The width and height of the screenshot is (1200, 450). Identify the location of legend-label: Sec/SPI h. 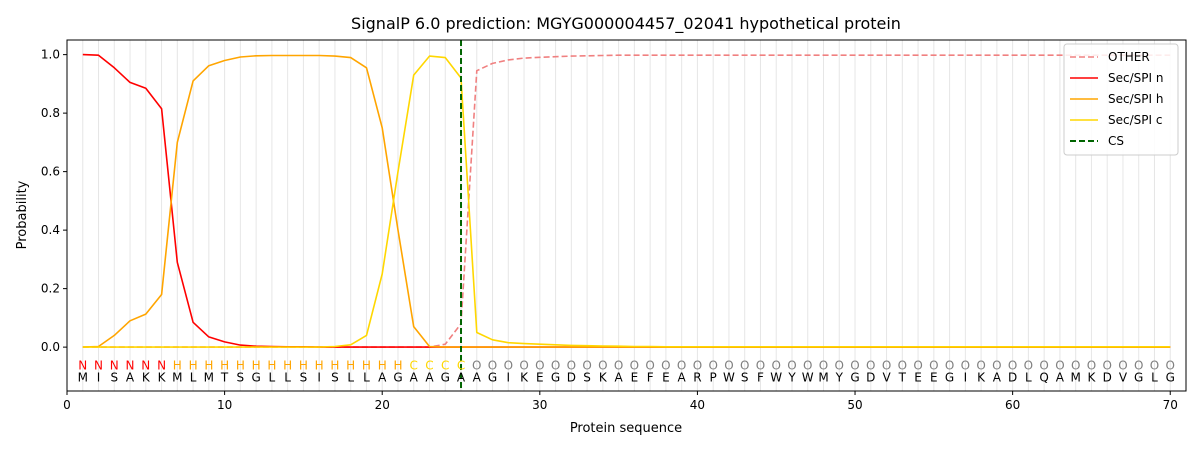
(1135, 99).